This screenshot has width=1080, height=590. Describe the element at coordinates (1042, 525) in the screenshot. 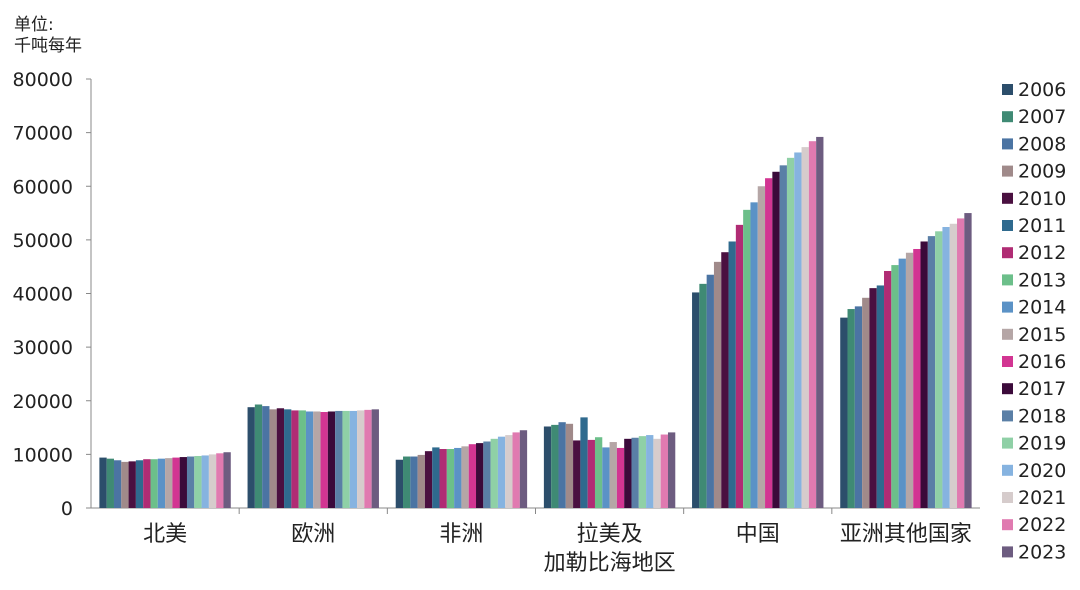

I see `legend-label: 2022` at that location.